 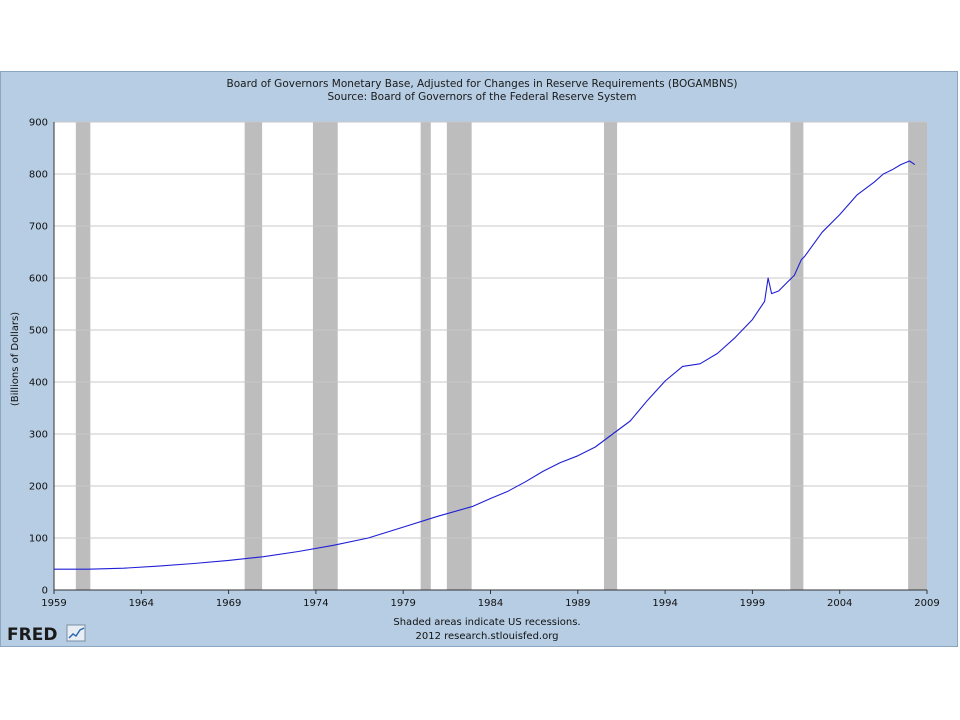 What do you see at coordinates (141, 603) in the screenshot?
I see `x-tick-label-1: 1964` at bounding box center [141, 603].